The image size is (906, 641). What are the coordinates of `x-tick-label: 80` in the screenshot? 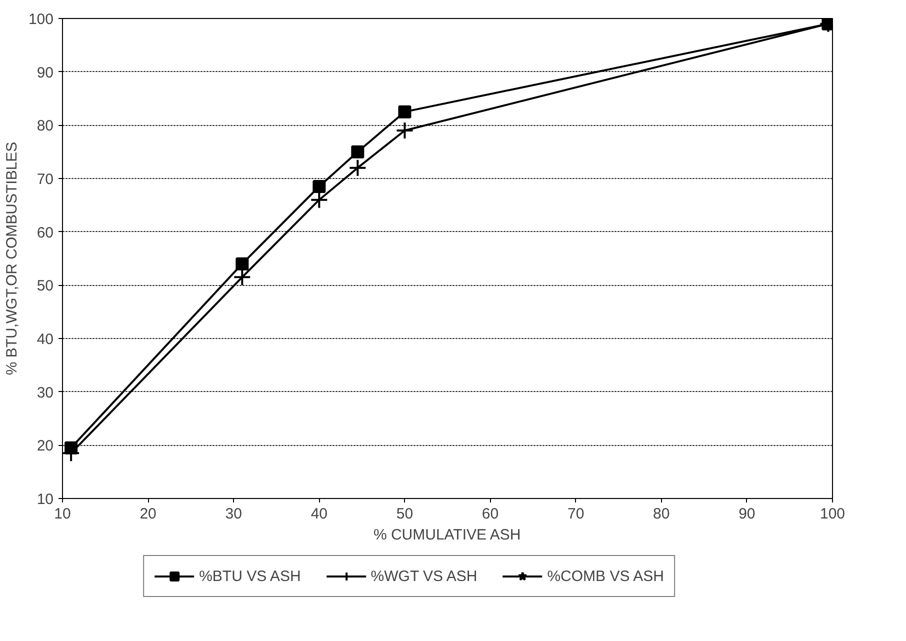 It's located at (661, 514).